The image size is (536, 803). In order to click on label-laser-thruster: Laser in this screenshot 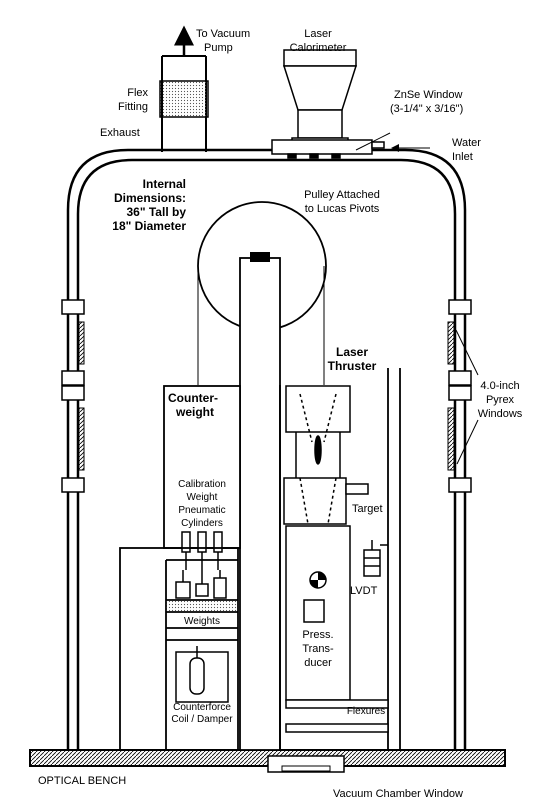, I will do `click(352, 352)`.